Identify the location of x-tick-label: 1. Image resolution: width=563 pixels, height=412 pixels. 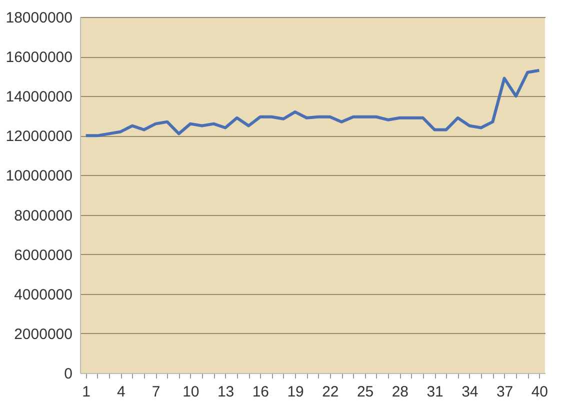
(86, 392).